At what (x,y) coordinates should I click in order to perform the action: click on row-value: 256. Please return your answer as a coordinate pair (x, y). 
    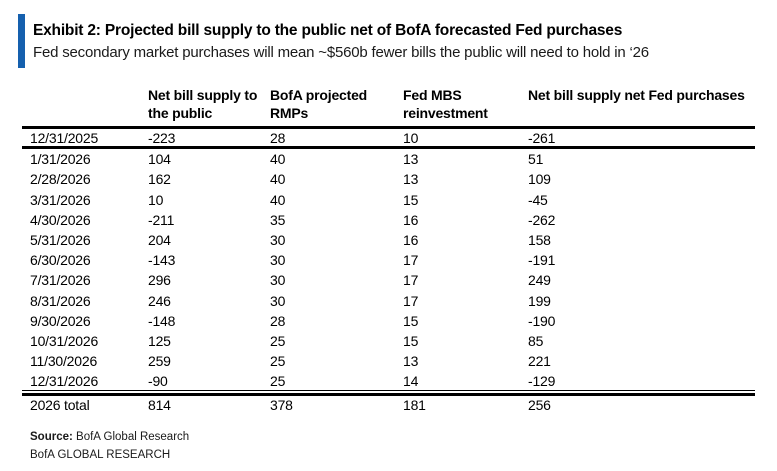
    Looking at the image, I should click on (641, 403).